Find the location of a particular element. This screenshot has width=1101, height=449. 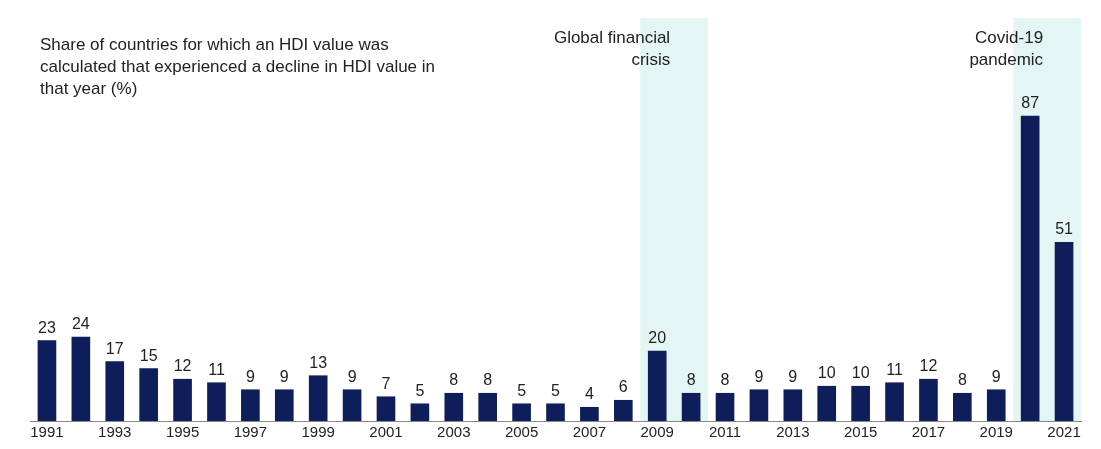

chart-title: Share of countries for which an HDI value was calculated that experienced a decline in HDI value in that year (%) is located at coordinates (238, 67).